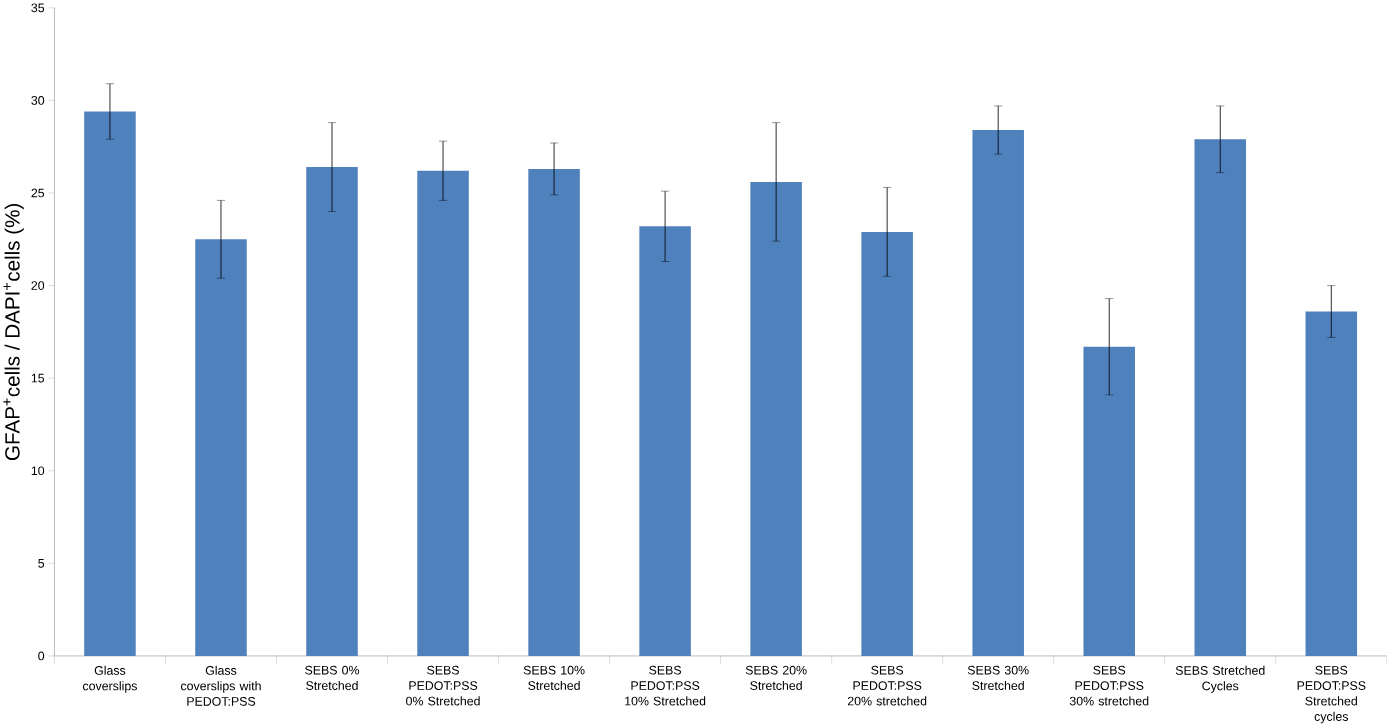  I want to click on x-tick-label: Glass coverslips, so click(109, 679).